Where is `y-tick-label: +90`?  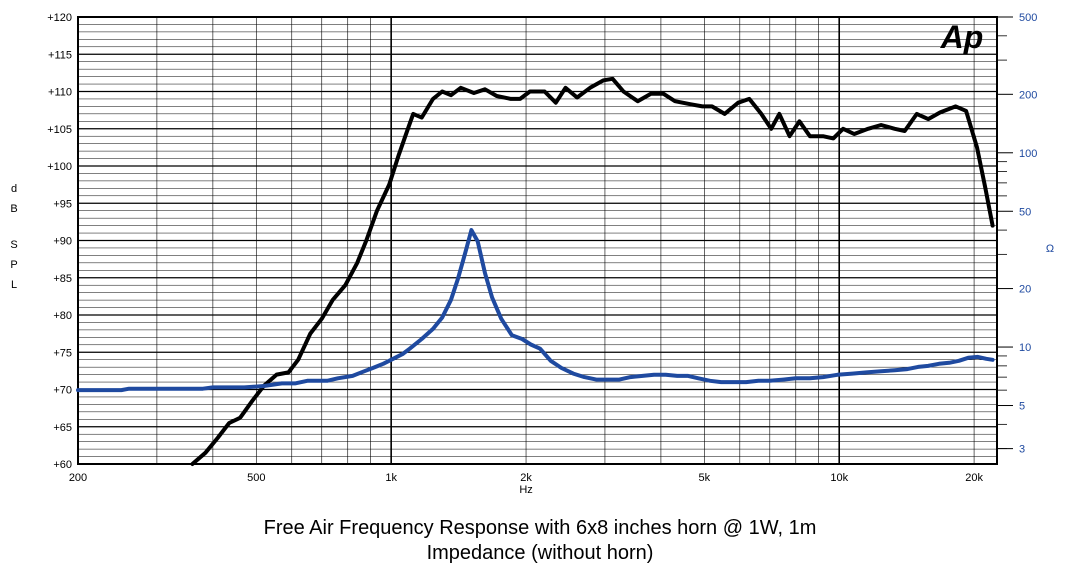
y-tick-label: +90 is located at coordinates (62, 242).